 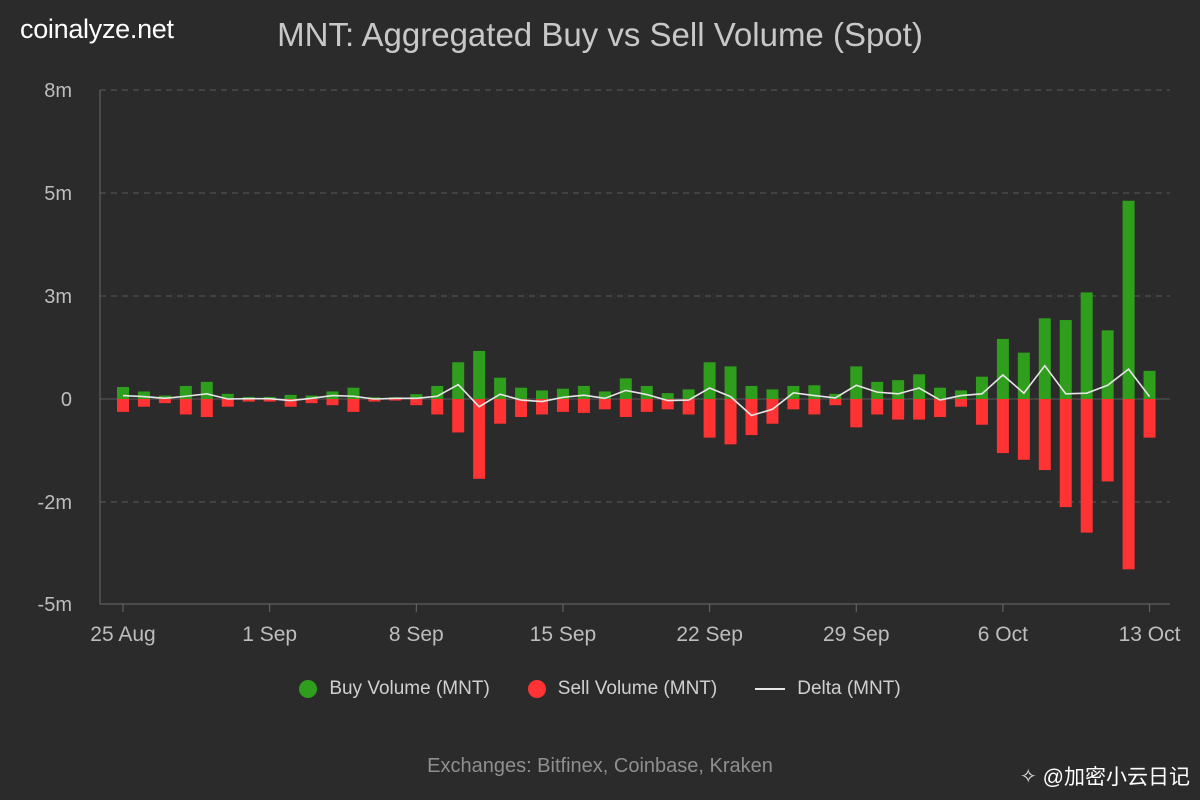 What do you see at coordinates (97, 29) in the screenshot?
I see `brand-logo-text: coinalyze.net` at bounding box center [97, 29].